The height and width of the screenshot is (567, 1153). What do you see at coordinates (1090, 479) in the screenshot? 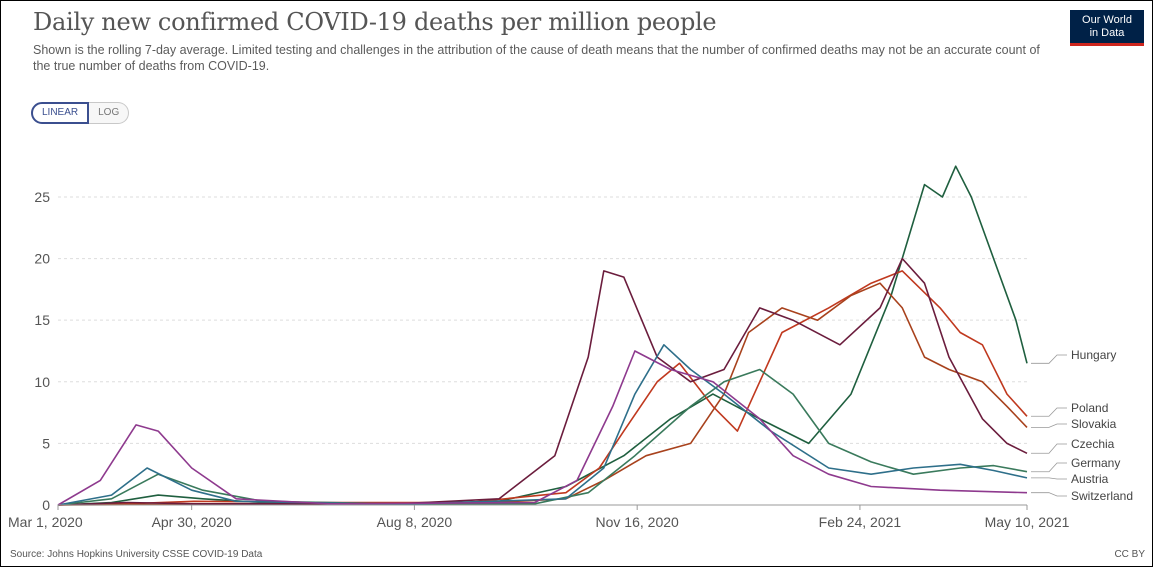
I see `series-label-austria: Austria` at bounding box center [1090, 479].